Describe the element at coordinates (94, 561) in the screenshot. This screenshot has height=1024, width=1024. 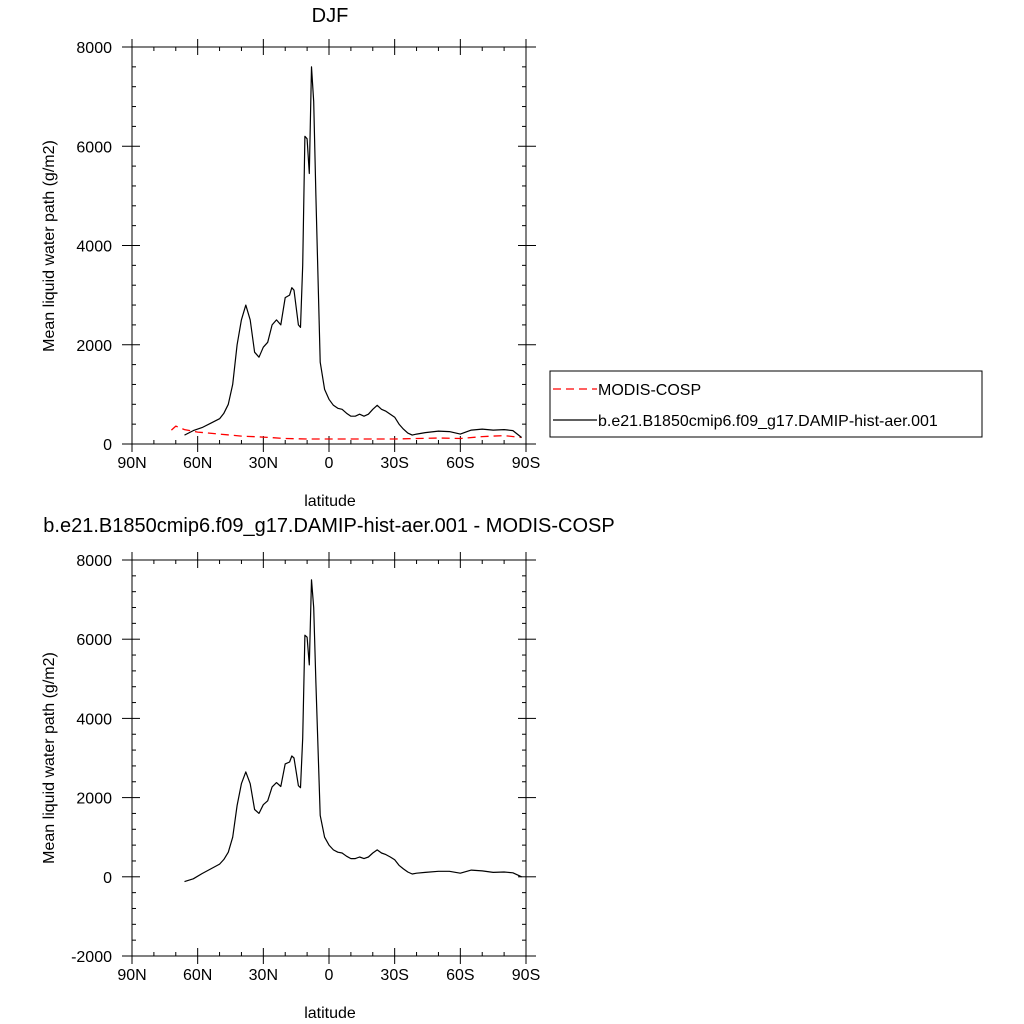
I see `bottom-y-tick-label: 8000` at that location.